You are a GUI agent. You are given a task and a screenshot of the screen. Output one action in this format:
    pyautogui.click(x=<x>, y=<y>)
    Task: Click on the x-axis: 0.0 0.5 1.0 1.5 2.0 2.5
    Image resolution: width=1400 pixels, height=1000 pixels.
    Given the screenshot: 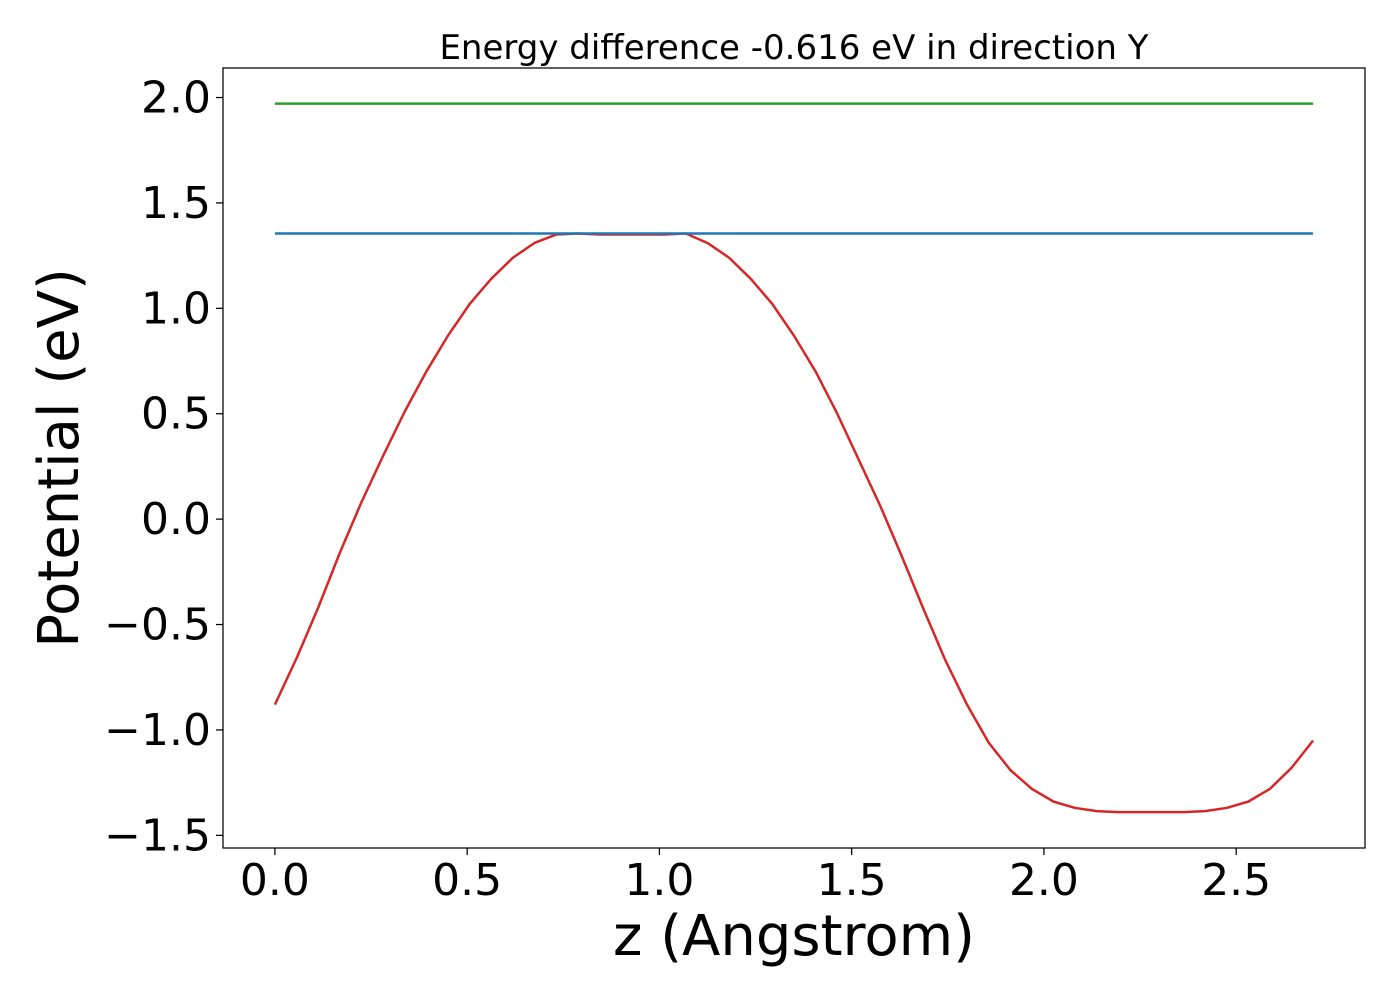 What is the action you would take?
    pyautogui.click(x=755, y=877)
    